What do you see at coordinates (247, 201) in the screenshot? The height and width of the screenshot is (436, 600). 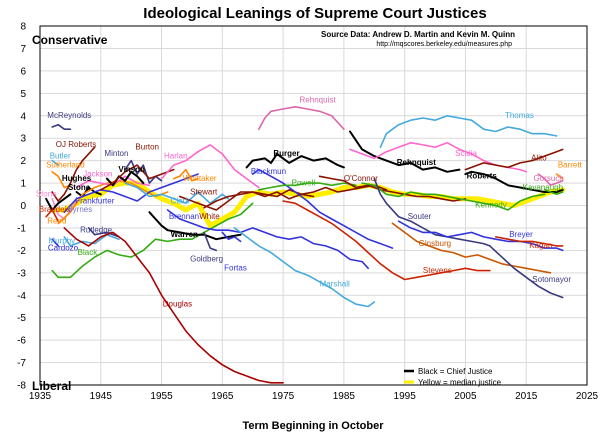 I see `series-line-stewart` at bounding box center [247, 201].